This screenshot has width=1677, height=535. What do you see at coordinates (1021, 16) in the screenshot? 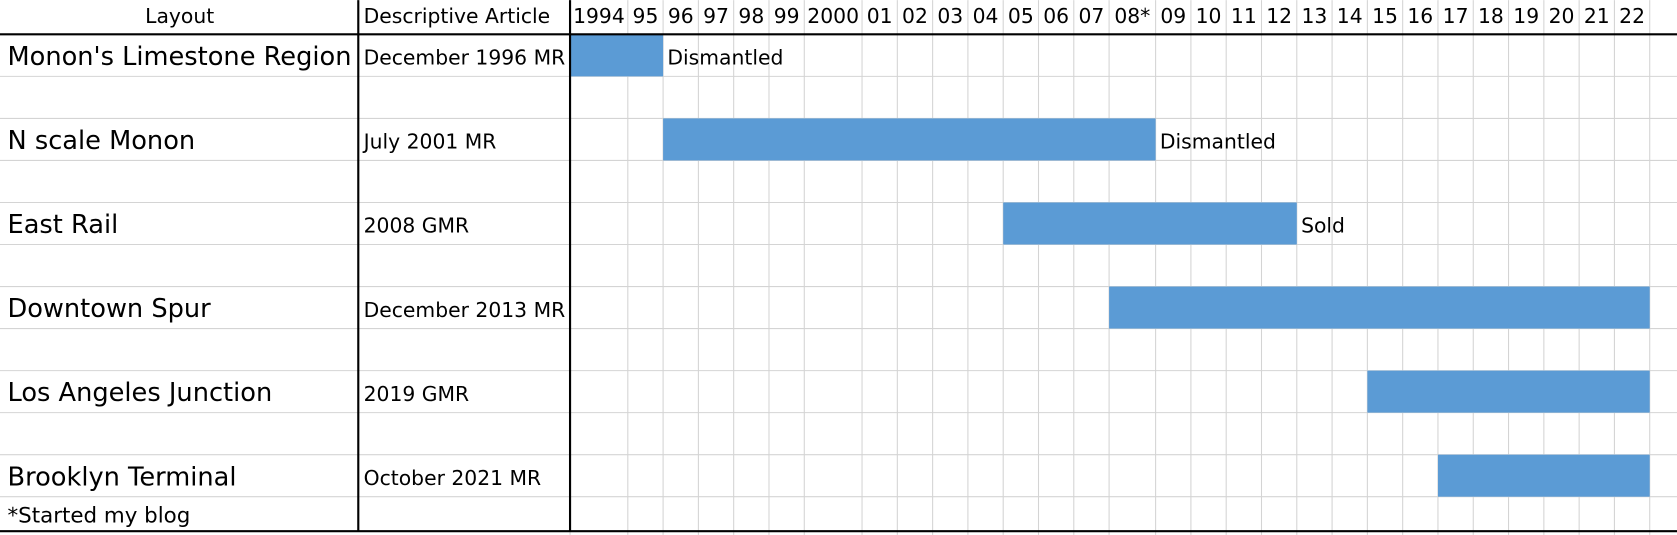
I see `year-header: 05` at bounding box center [1021, 16].